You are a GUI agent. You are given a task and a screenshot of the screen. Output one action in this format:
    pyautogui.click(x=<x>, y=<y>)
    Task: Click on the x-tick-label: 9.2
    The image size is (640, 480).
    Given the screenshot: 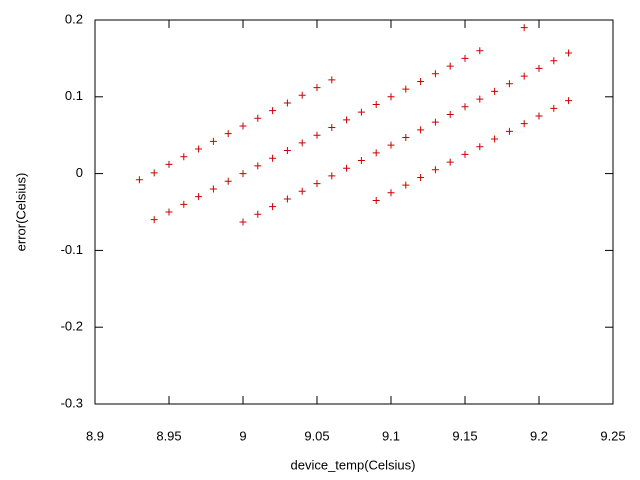 What is the action you would take?
    pyautogui.click(x=539, y=435)
    